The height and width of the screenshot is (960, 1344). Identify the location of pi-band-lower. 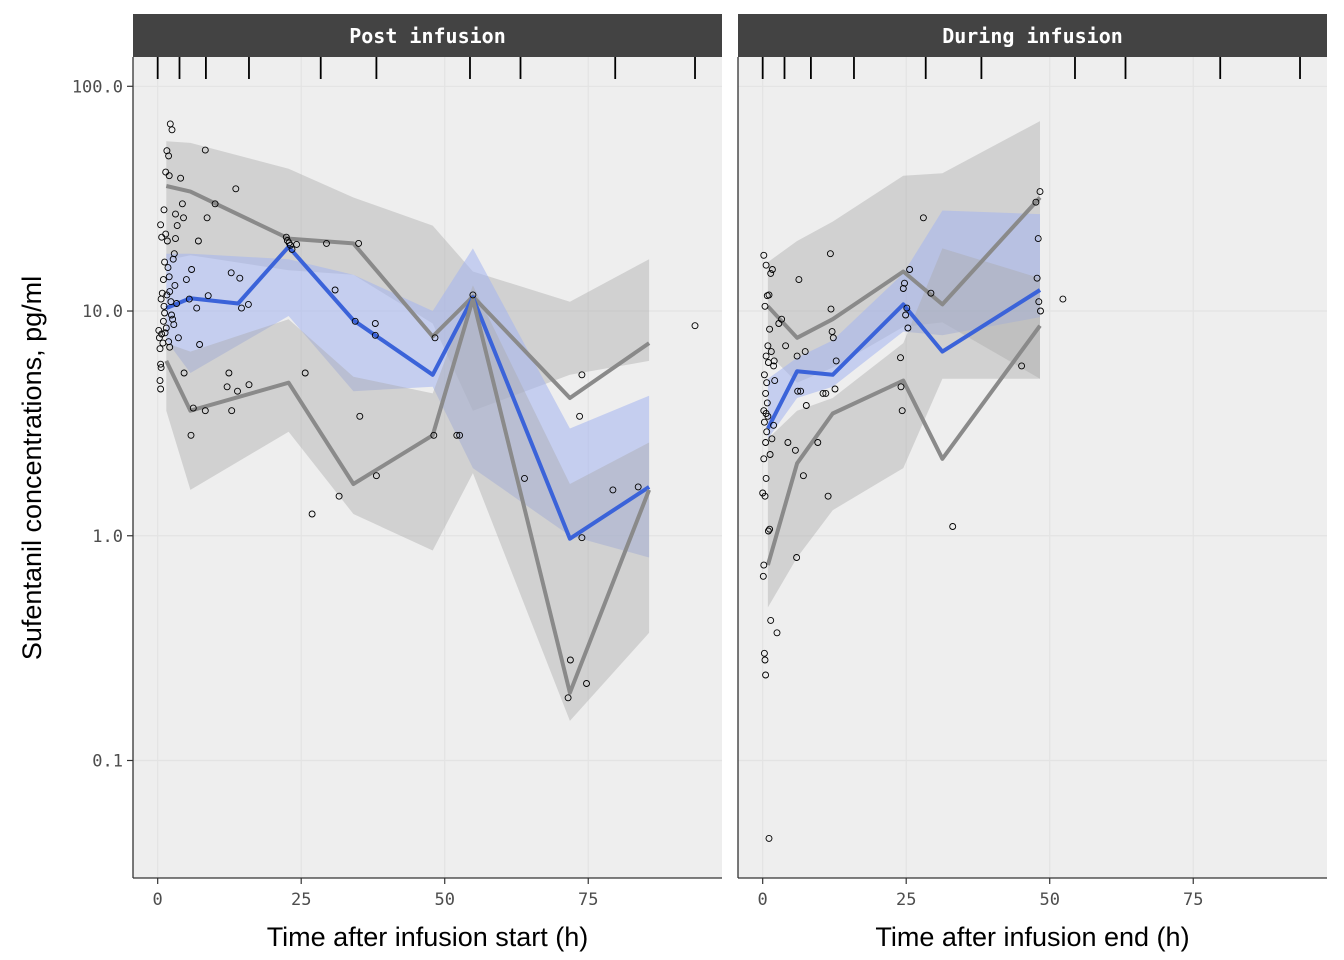
(903, 428).